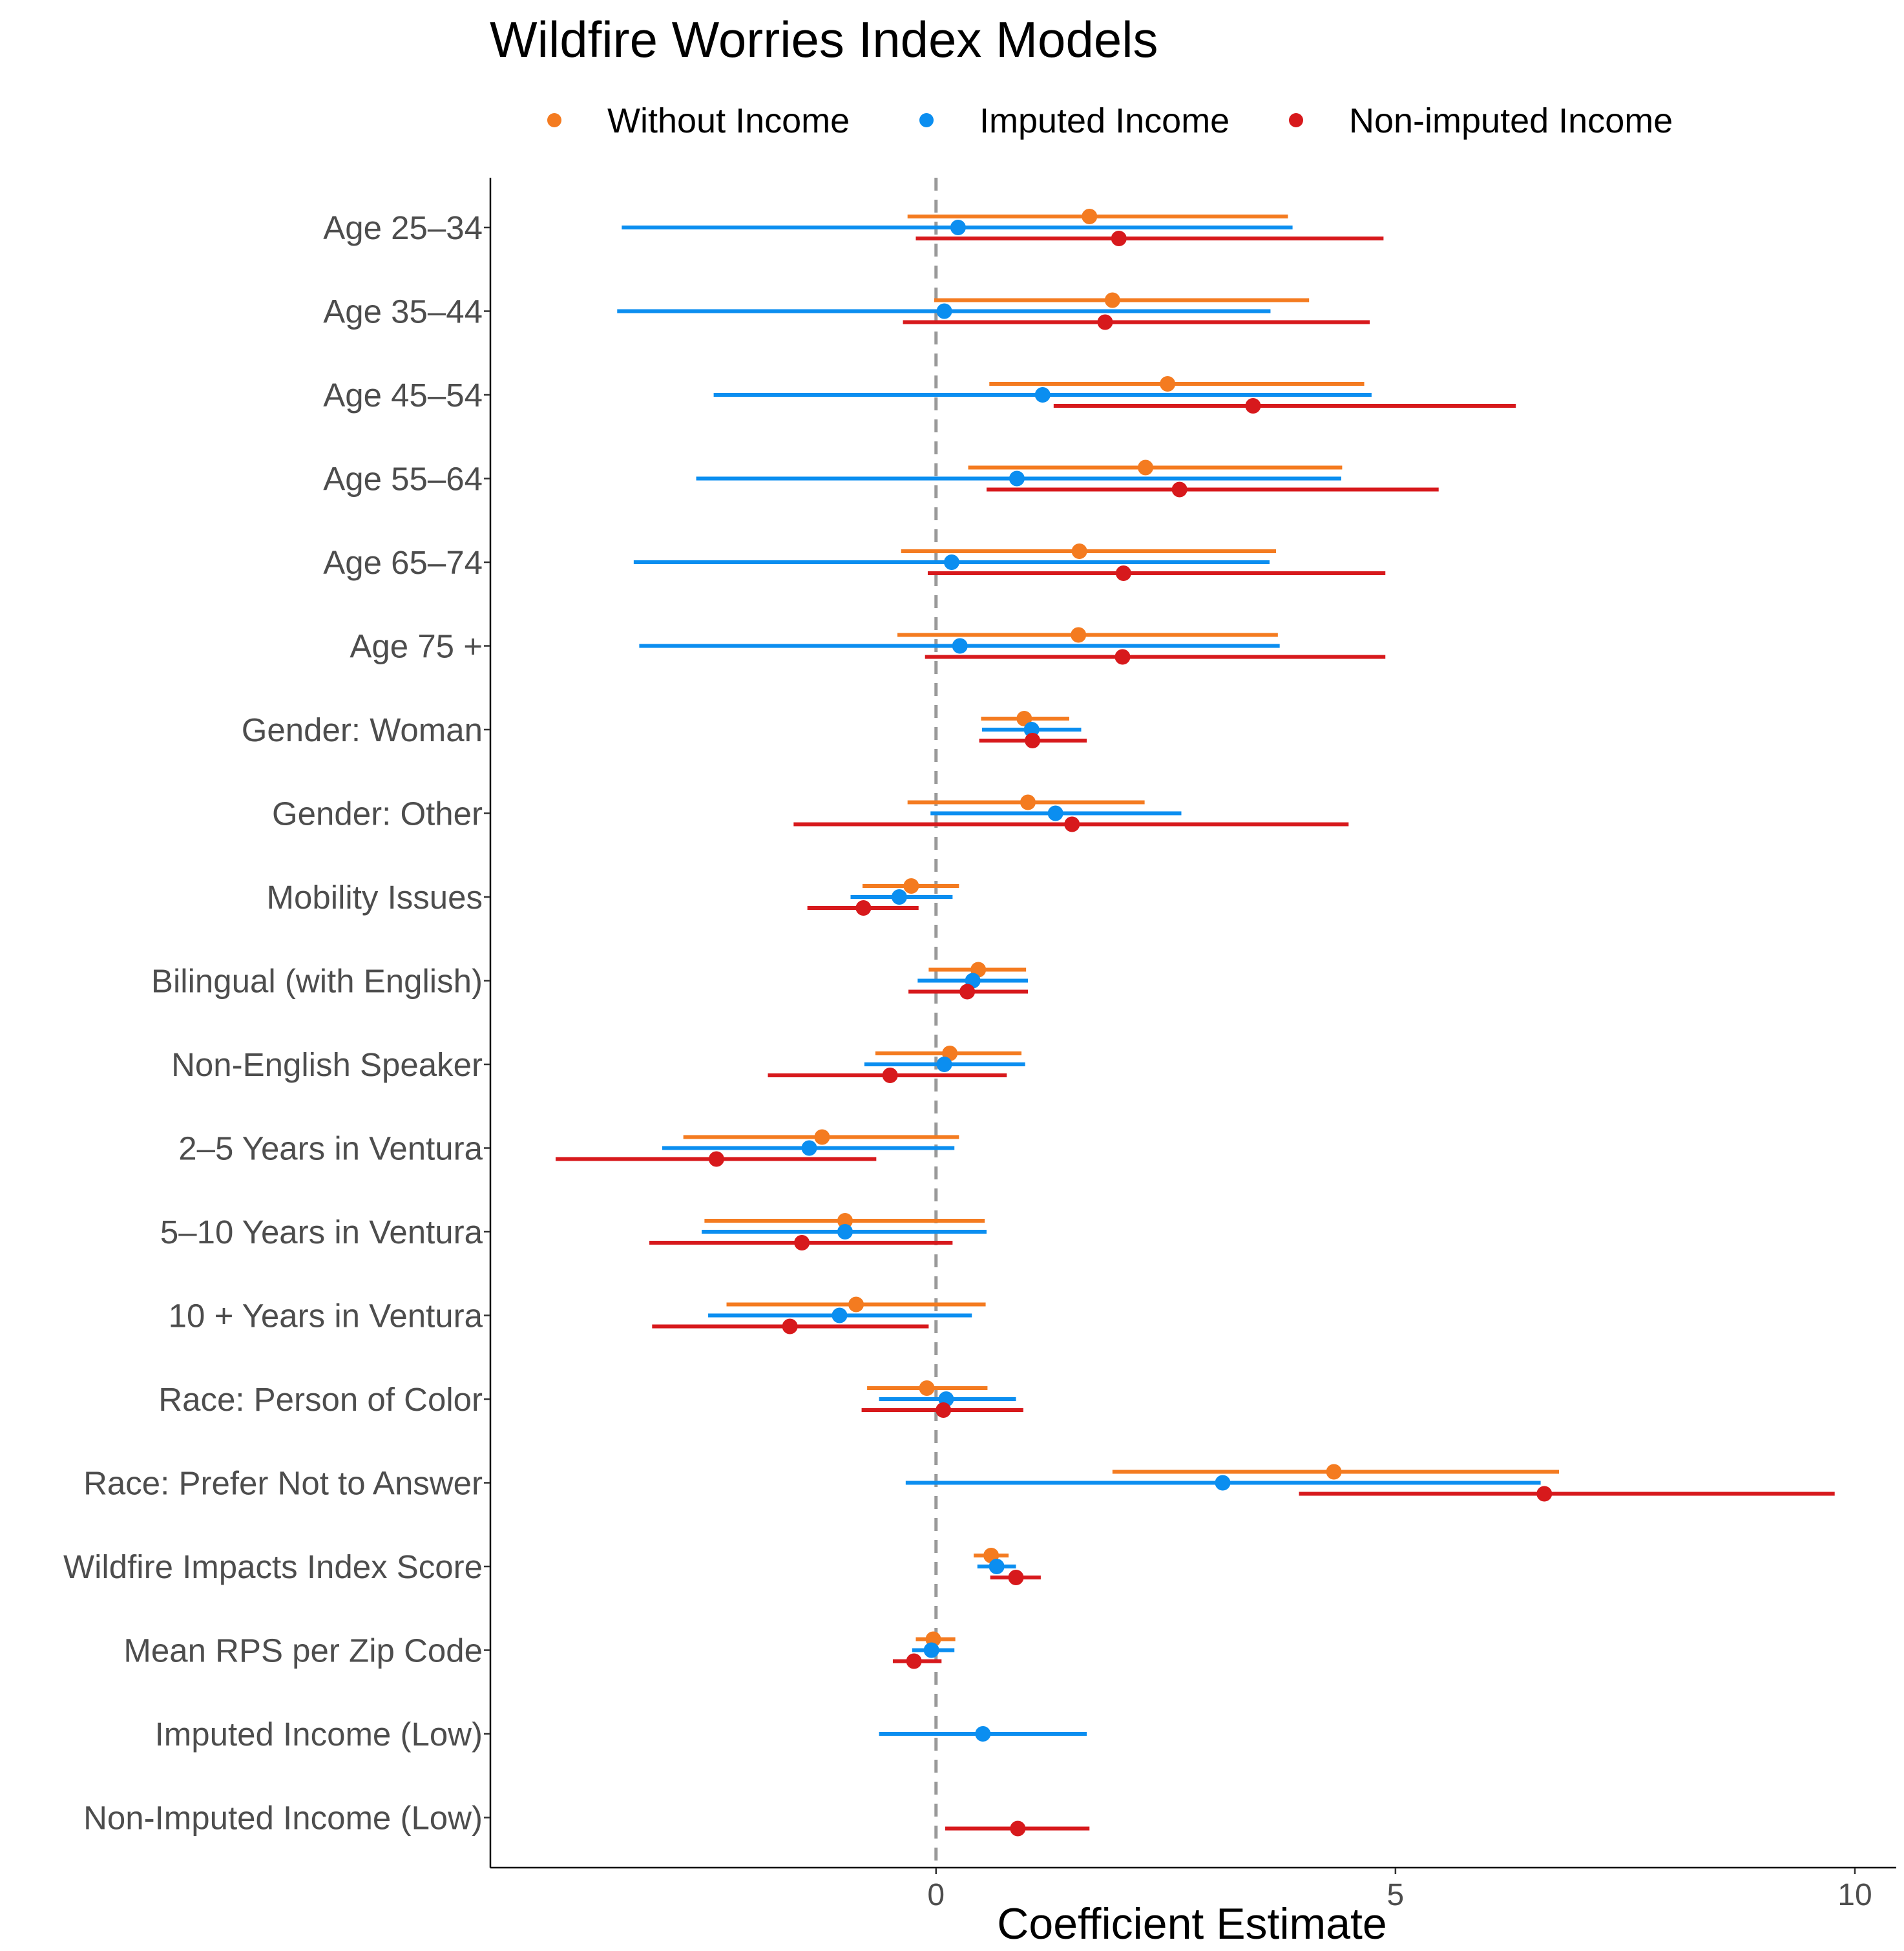 The width and height of the screenshot is (1904, 1951). What do you see at coordinates (319, 1734) in the screenshot?
I see `y-tick-label: Imputed Income (Low)` at bounding box center [319, 1734].